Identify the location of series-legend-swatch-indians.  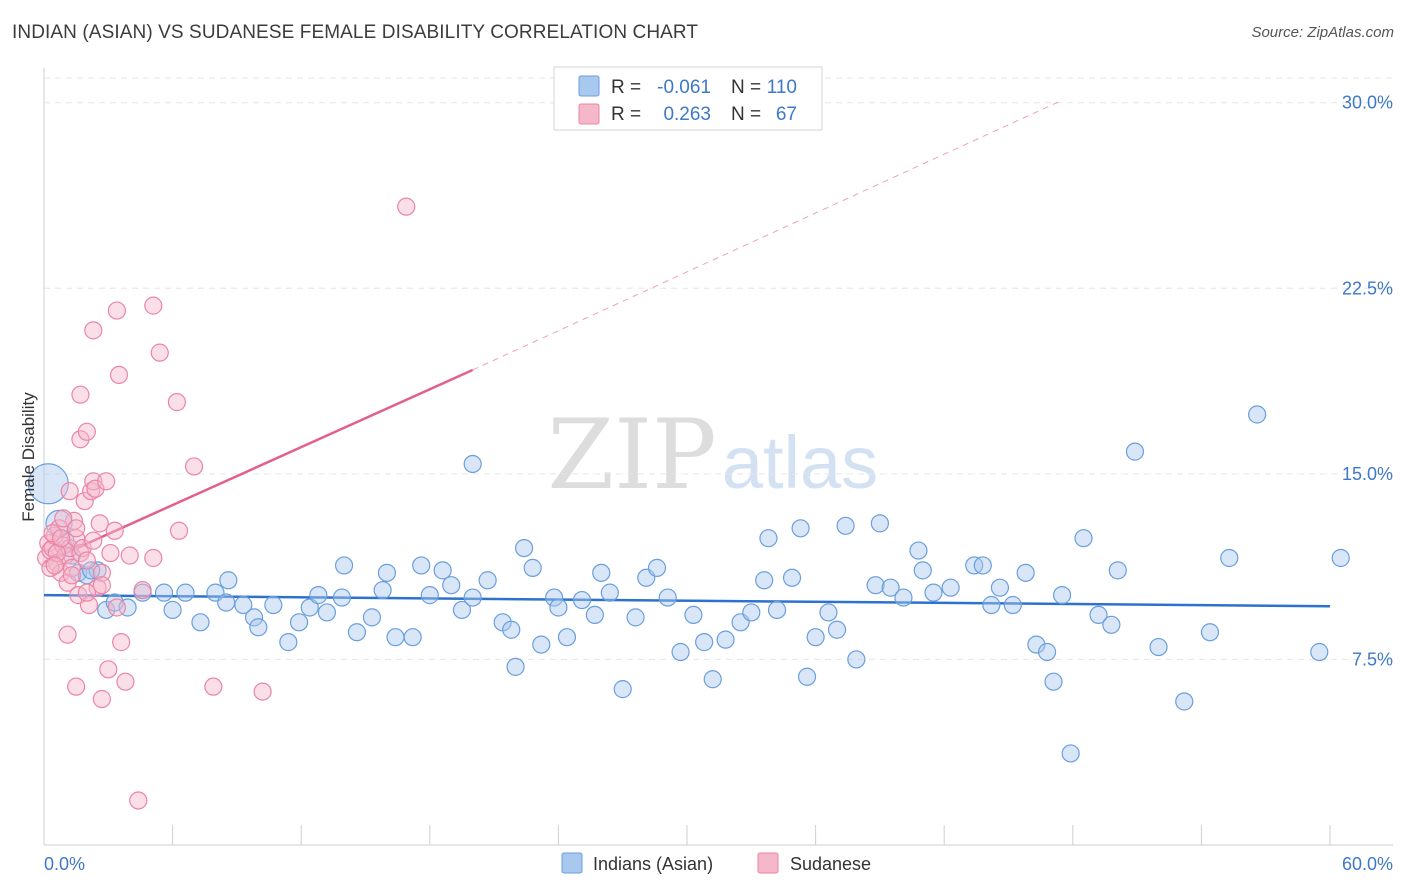
(572, 863).